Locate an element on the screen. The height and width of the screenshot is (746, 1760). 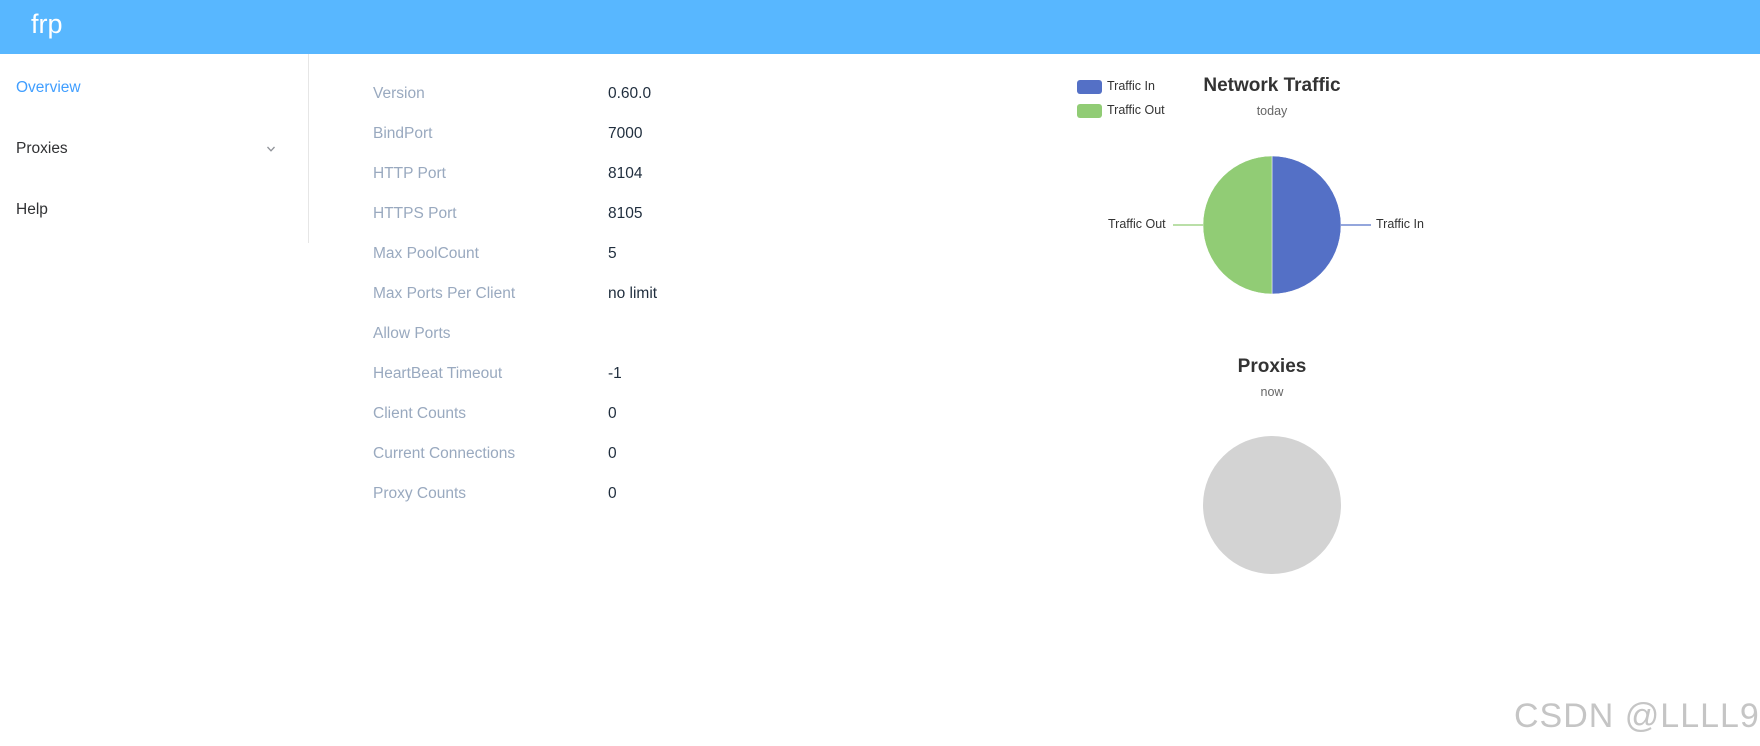
slice-label-traffic-in: Traffic In is located at coordinates (1400, 224).